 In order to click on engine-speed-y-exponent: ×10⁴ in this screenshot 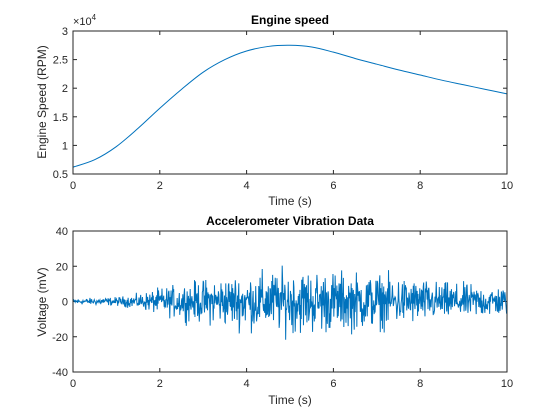, I will do `click(85, 20)`.